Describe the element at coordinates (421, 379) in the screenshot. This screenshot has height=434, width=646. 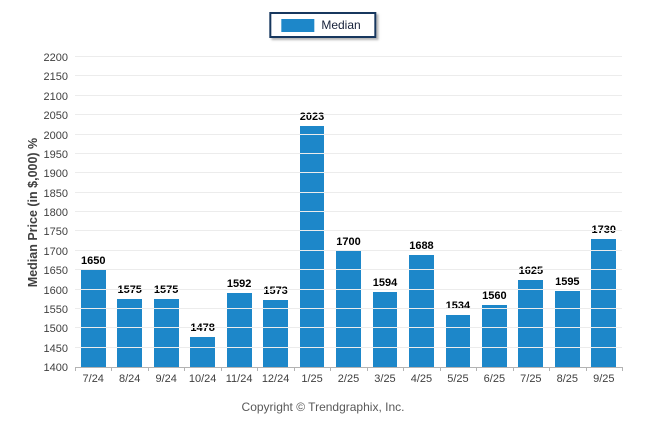
I see `x-tick-label: 4/25` at that location.